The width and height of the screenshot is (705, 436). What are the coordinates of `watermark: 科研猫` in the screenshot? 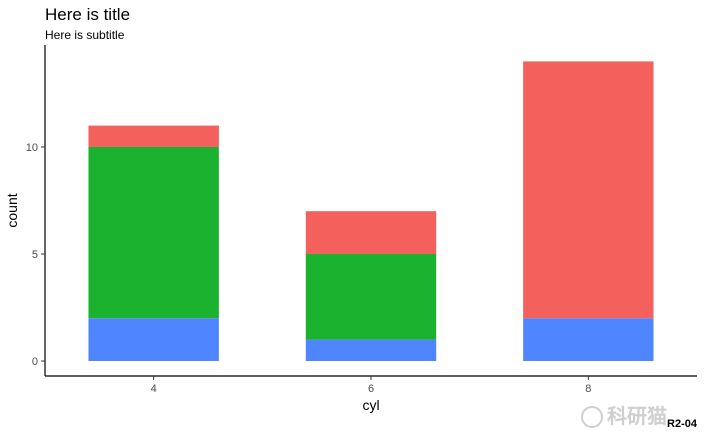 It's located at (624, 417).